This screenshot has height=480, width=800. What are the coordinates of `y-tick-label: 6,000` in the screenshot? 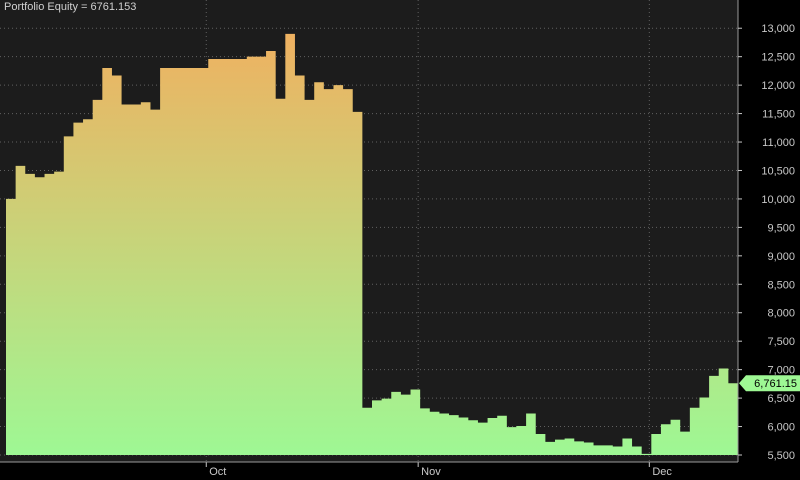 It's located at (781, 428).